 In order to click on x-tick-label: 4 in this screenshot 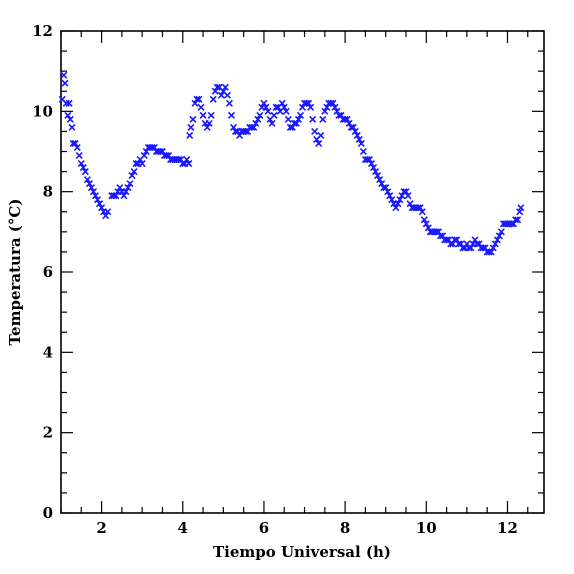, I will do `click(183, 528)`.